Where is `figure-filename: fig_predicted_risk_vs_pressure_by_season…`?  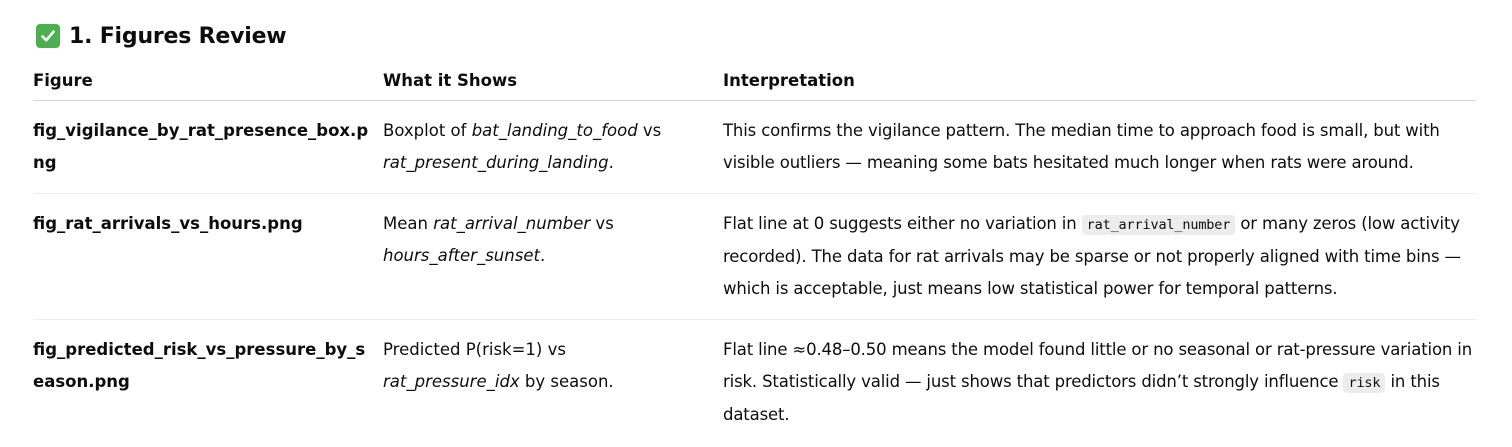 figure-filename: fig_predicted_risk_vs_pressure_by_season… is located at coordinates (199, 365).